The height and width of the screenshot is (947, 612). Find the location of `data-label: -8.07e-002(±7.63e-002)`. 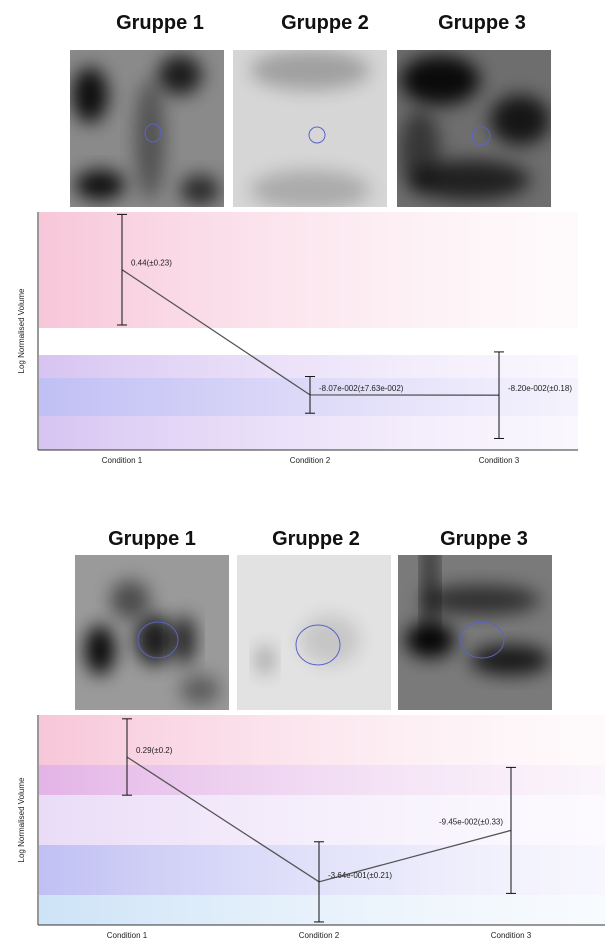

data-label: -8.07e-002(±7.63e-002) is located at coordinates (361, 388).